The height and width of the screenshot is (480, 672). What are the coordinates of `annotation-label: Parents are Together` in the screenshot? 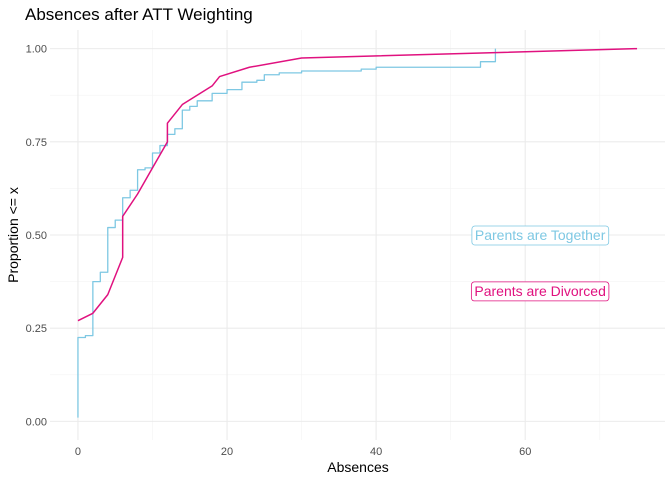 It's located at (540, 235).